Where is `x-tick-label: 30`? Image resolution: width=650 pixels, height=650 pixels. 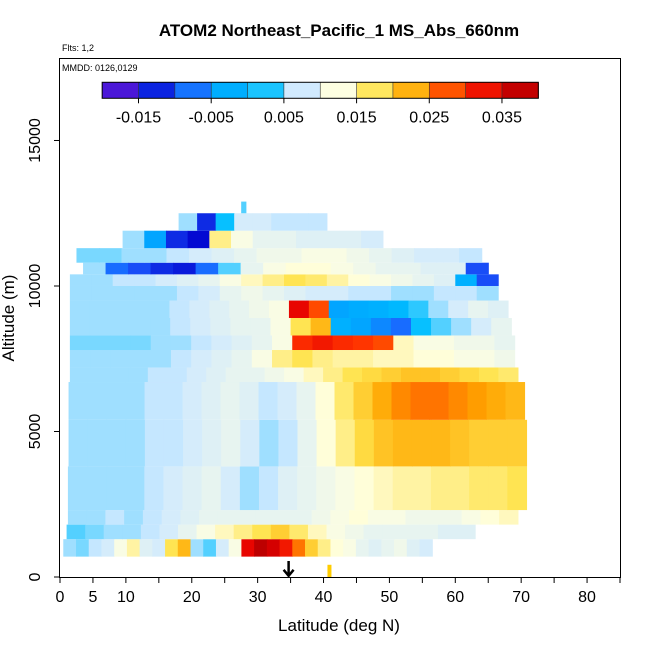 x-tick-label: 30 is located at coordinates (258, 597).